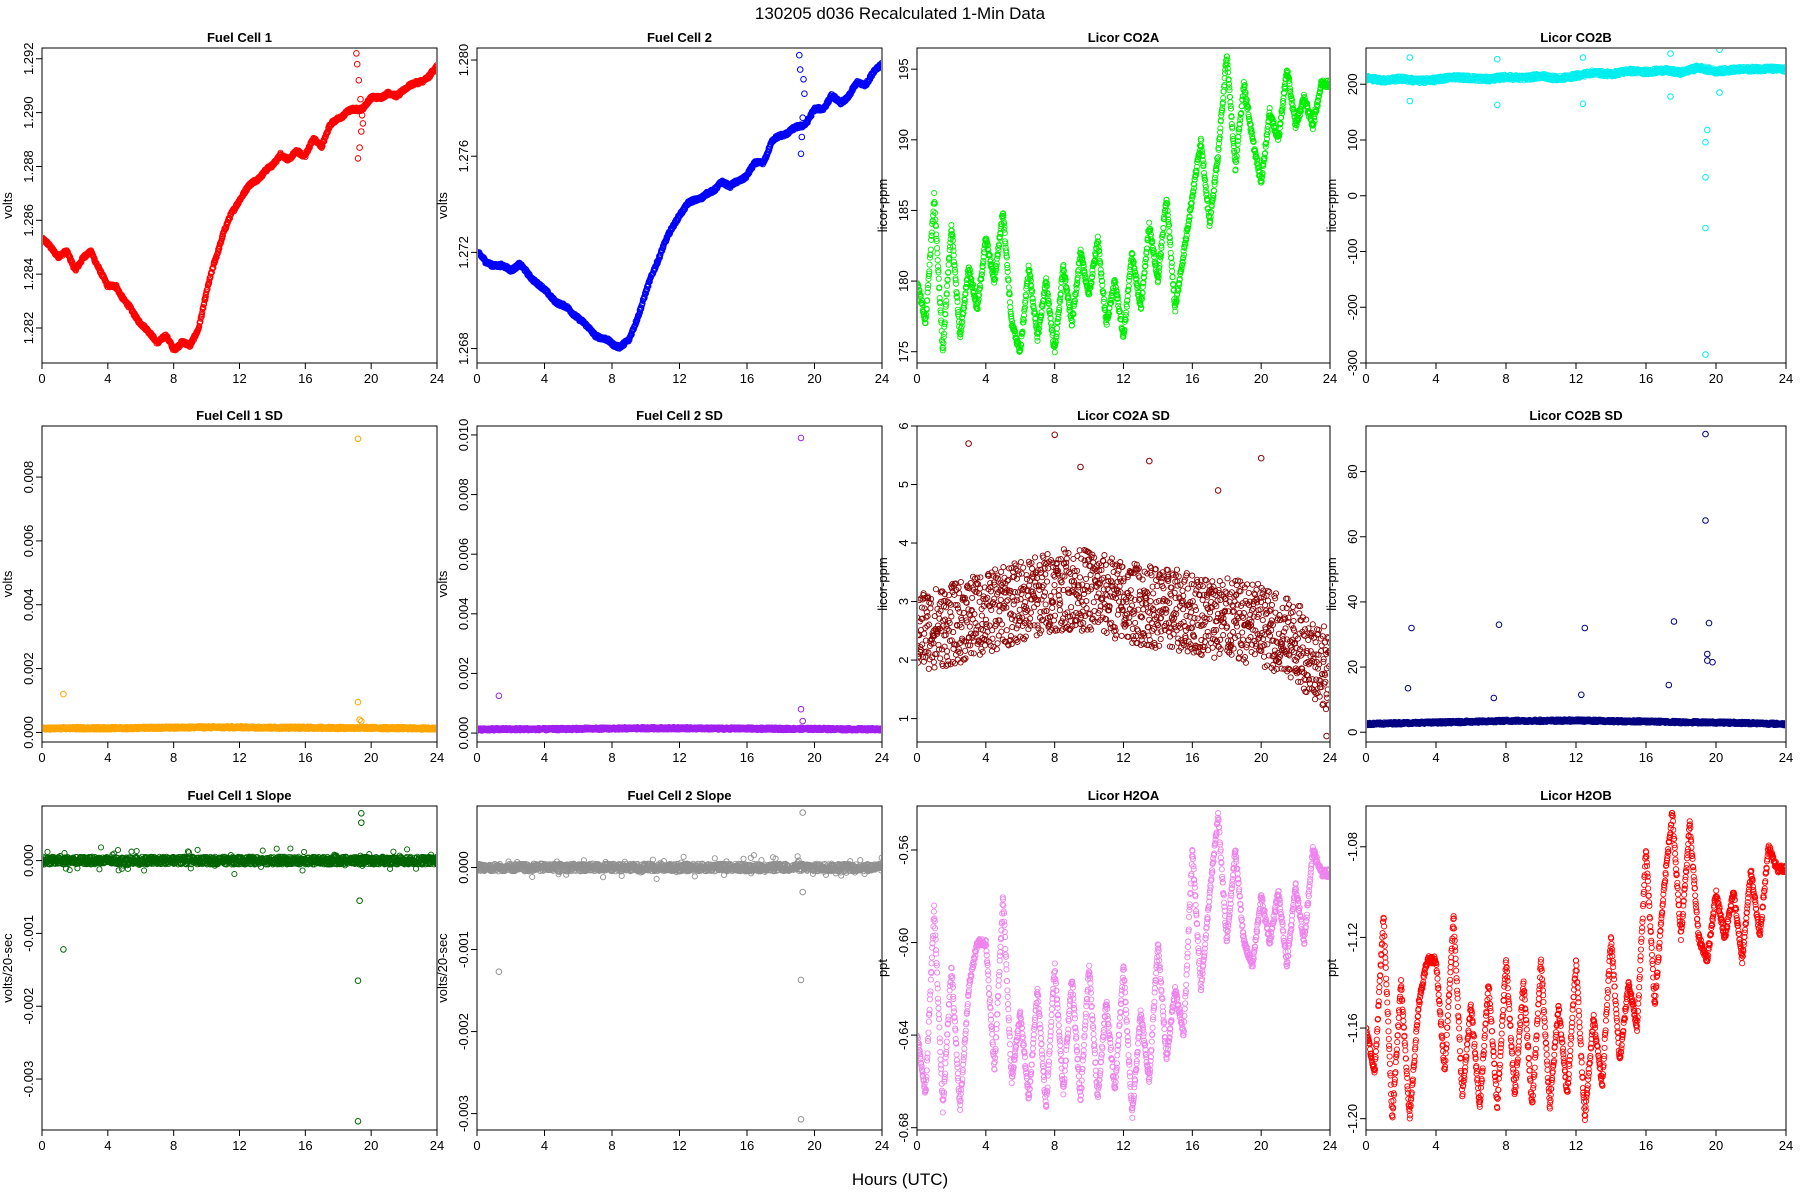 Image resolution: width=1800 pixels, height=1200 pixels. I want to click on y-tick-label: 180, so click(903, 281).